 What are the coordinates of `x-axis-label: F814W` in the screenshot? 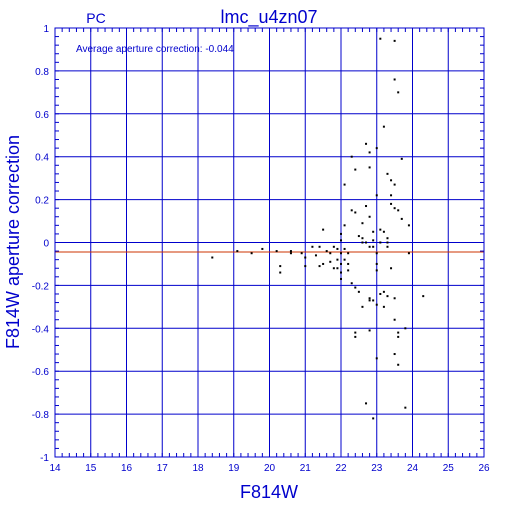 It's located at (269, 492).